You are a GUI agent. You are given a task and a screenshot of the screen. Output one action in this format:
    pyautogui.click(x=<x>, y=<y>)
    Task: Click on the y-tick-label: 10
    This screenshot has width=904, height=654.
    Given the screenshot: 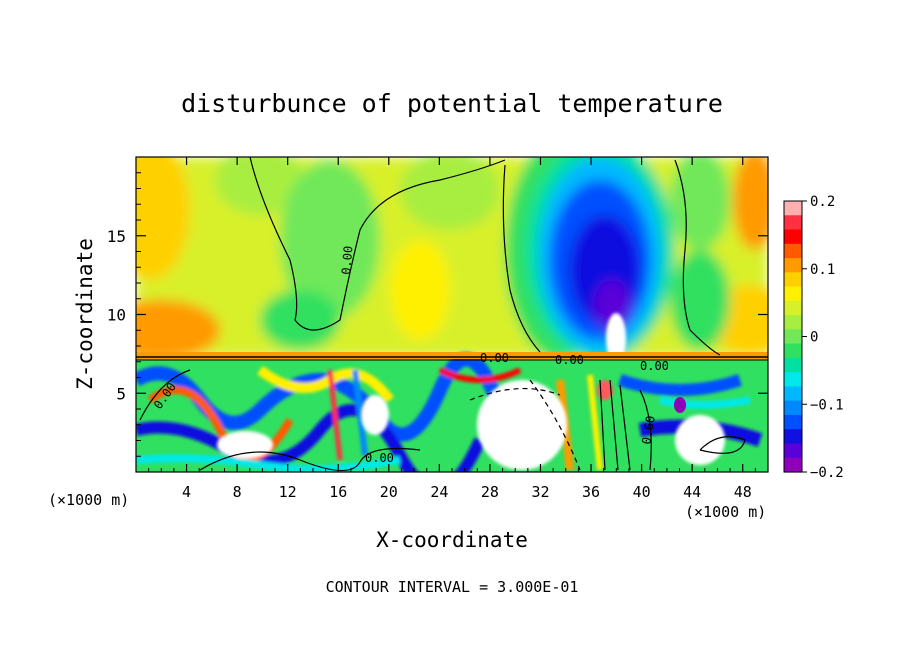 What is the action you would take?
    pyautogui.click(x=116, y=315)
    